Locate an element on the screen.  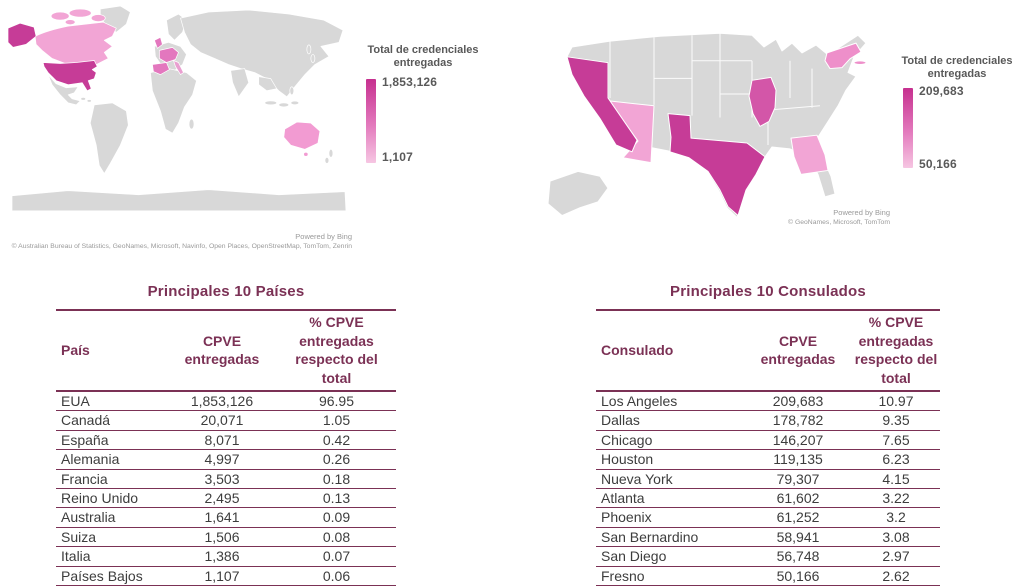
legend-title: Total de credenciales entregadas is located at coordinates (423, 56).